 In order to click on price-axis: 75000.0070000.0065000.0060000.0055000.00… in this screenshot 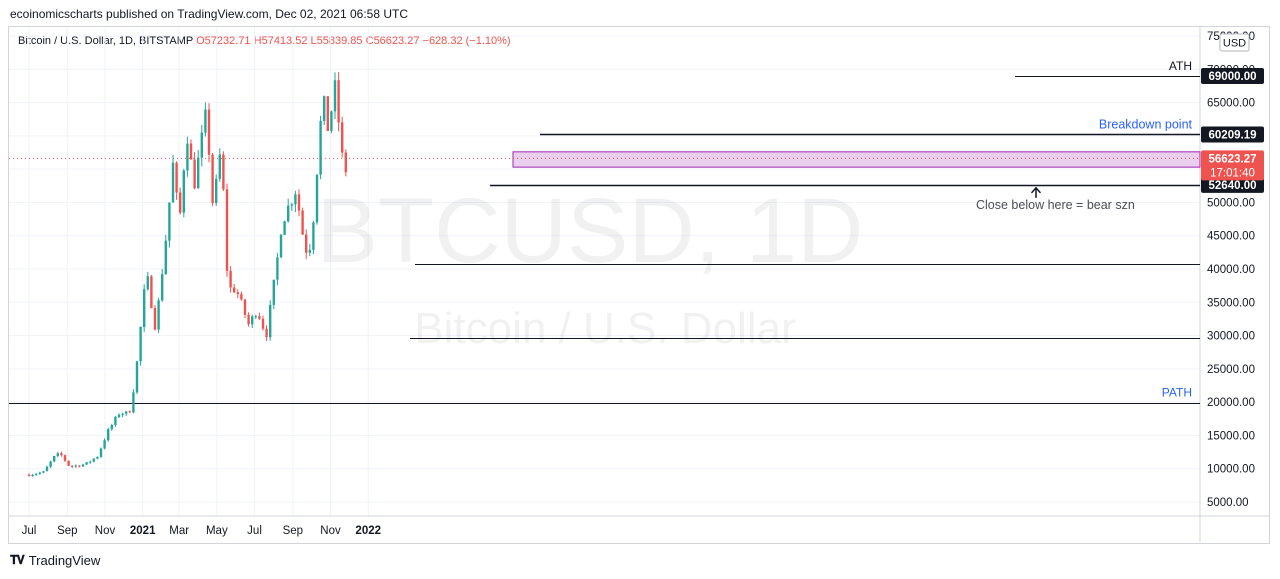, I will do `click(1231, 270)`.